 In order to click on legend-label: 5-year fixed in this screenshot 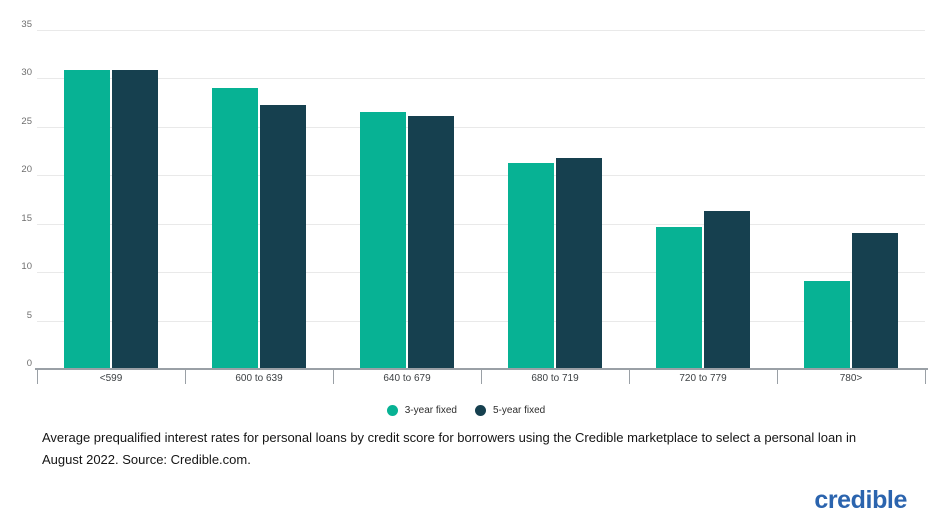, I will do `click(519, 410)`.